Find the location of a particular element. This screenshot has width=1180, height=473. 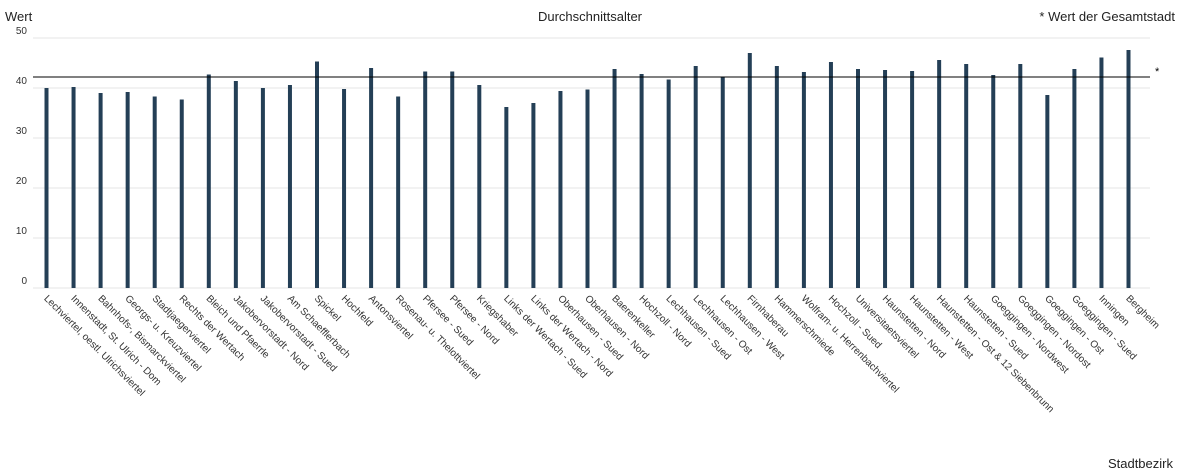

y-axis-label: Wert is located at coordinates (19, 16).